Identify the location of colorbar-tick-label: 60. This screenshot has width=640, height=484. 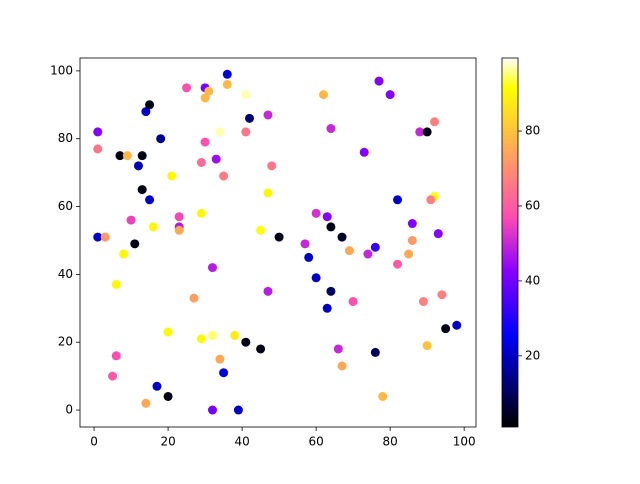
(532, 205).